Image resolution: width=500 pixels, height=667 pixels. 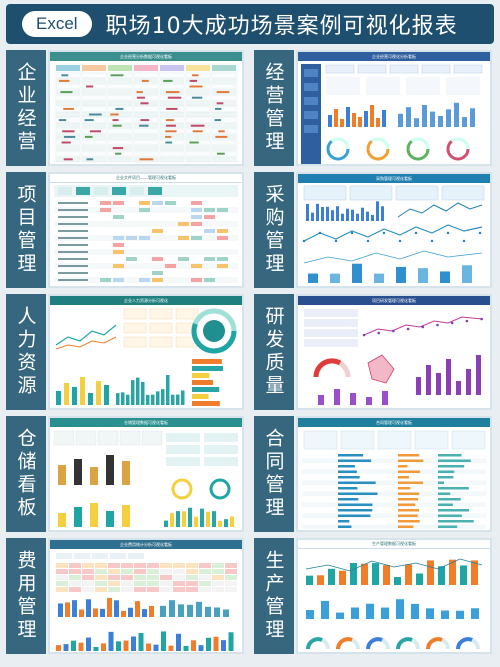 I want to click on thumb-title: 生产管理数据可视化看板, so click(x=394, y=543).